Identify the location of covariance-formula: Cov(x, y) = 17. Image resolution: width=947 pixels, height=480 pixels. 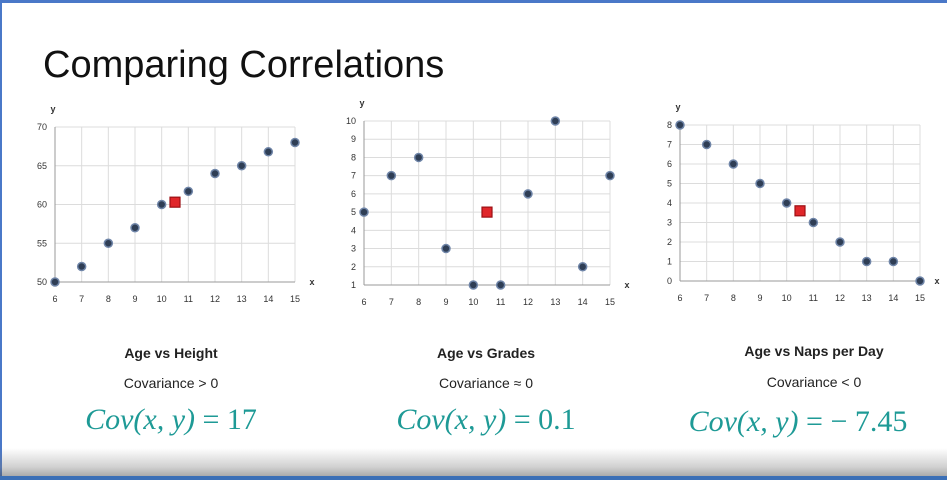
(171, 420).